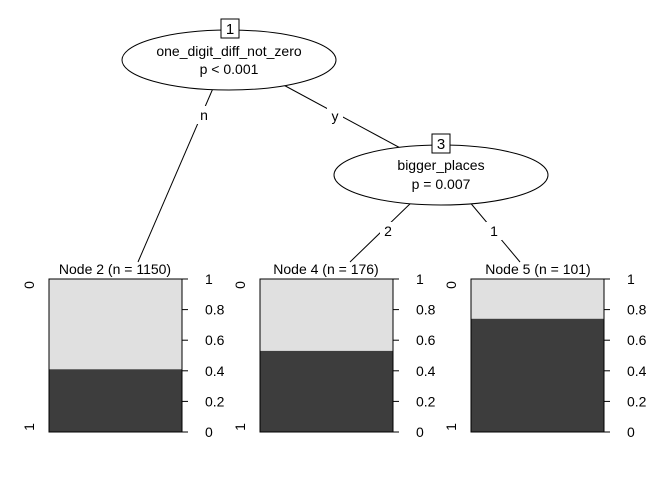 The height and width of the screenshot is (480, 672). Describe the element at coordinates (209, 279) in the screenshot. I see `node-2-tick-label: 1` at that location.